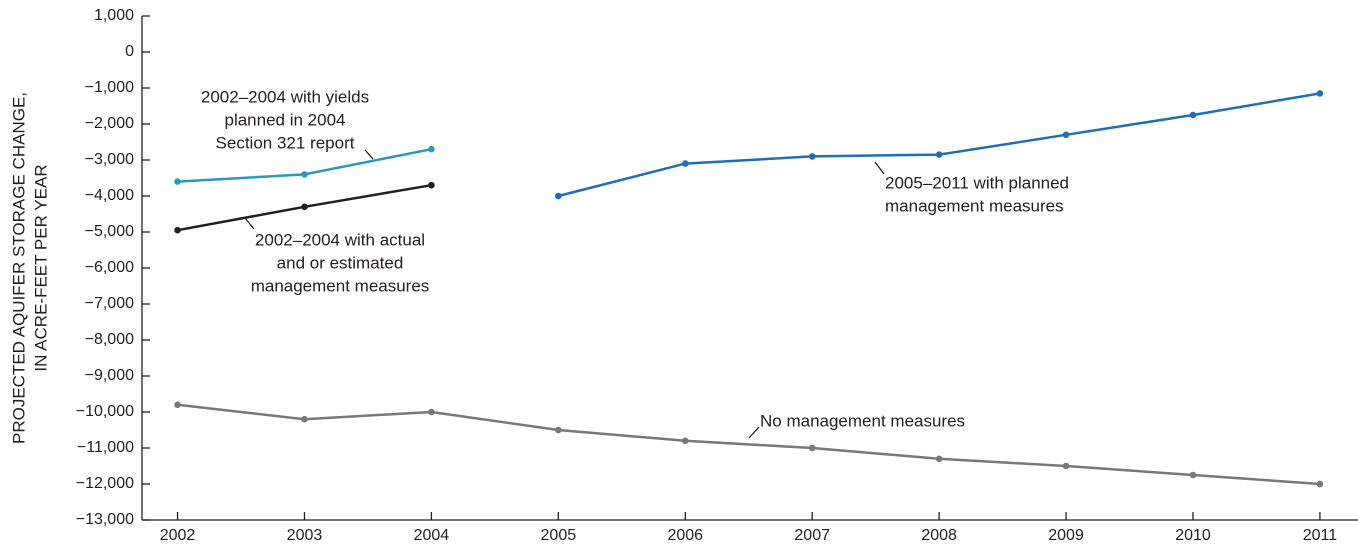 Image resolution: width=1358 pixels, height=546 pixels. What do you see at coordinates (109, 123) in the screenshot?
I see `y-tick-label: −2,000` at bounding box center [109, 123].